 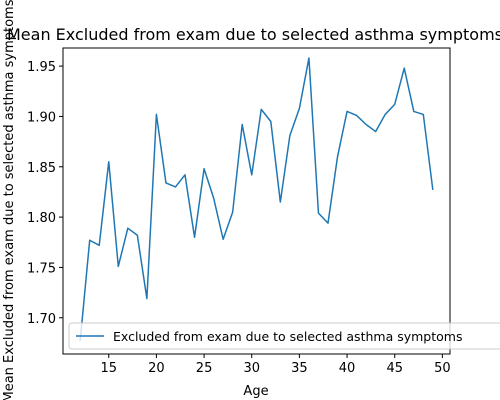 What do you see at coordinates (299, 368) in the screenshot?
I see `x-tick-label: 35` at bounding box center [299, 368].